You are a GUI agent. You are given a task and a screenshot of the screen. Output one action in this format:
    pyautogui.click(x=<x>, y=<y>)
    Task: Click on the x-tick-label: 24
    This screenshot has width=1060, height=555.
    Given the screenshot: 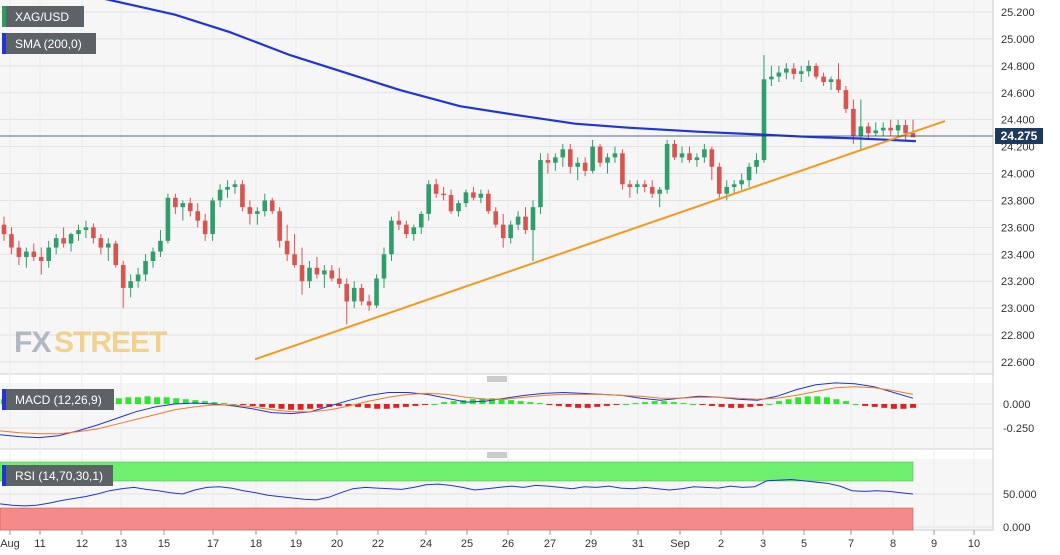 What is the action you would take?
    pyautogui.click(x=426, y=544)
    